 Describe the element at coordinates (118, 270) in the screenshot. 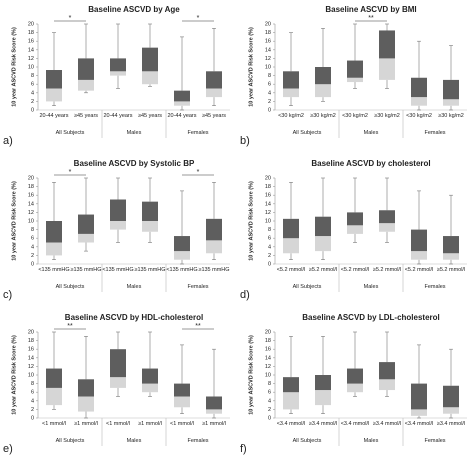

I see `x-tick-label: <135 mmHG` at that location.